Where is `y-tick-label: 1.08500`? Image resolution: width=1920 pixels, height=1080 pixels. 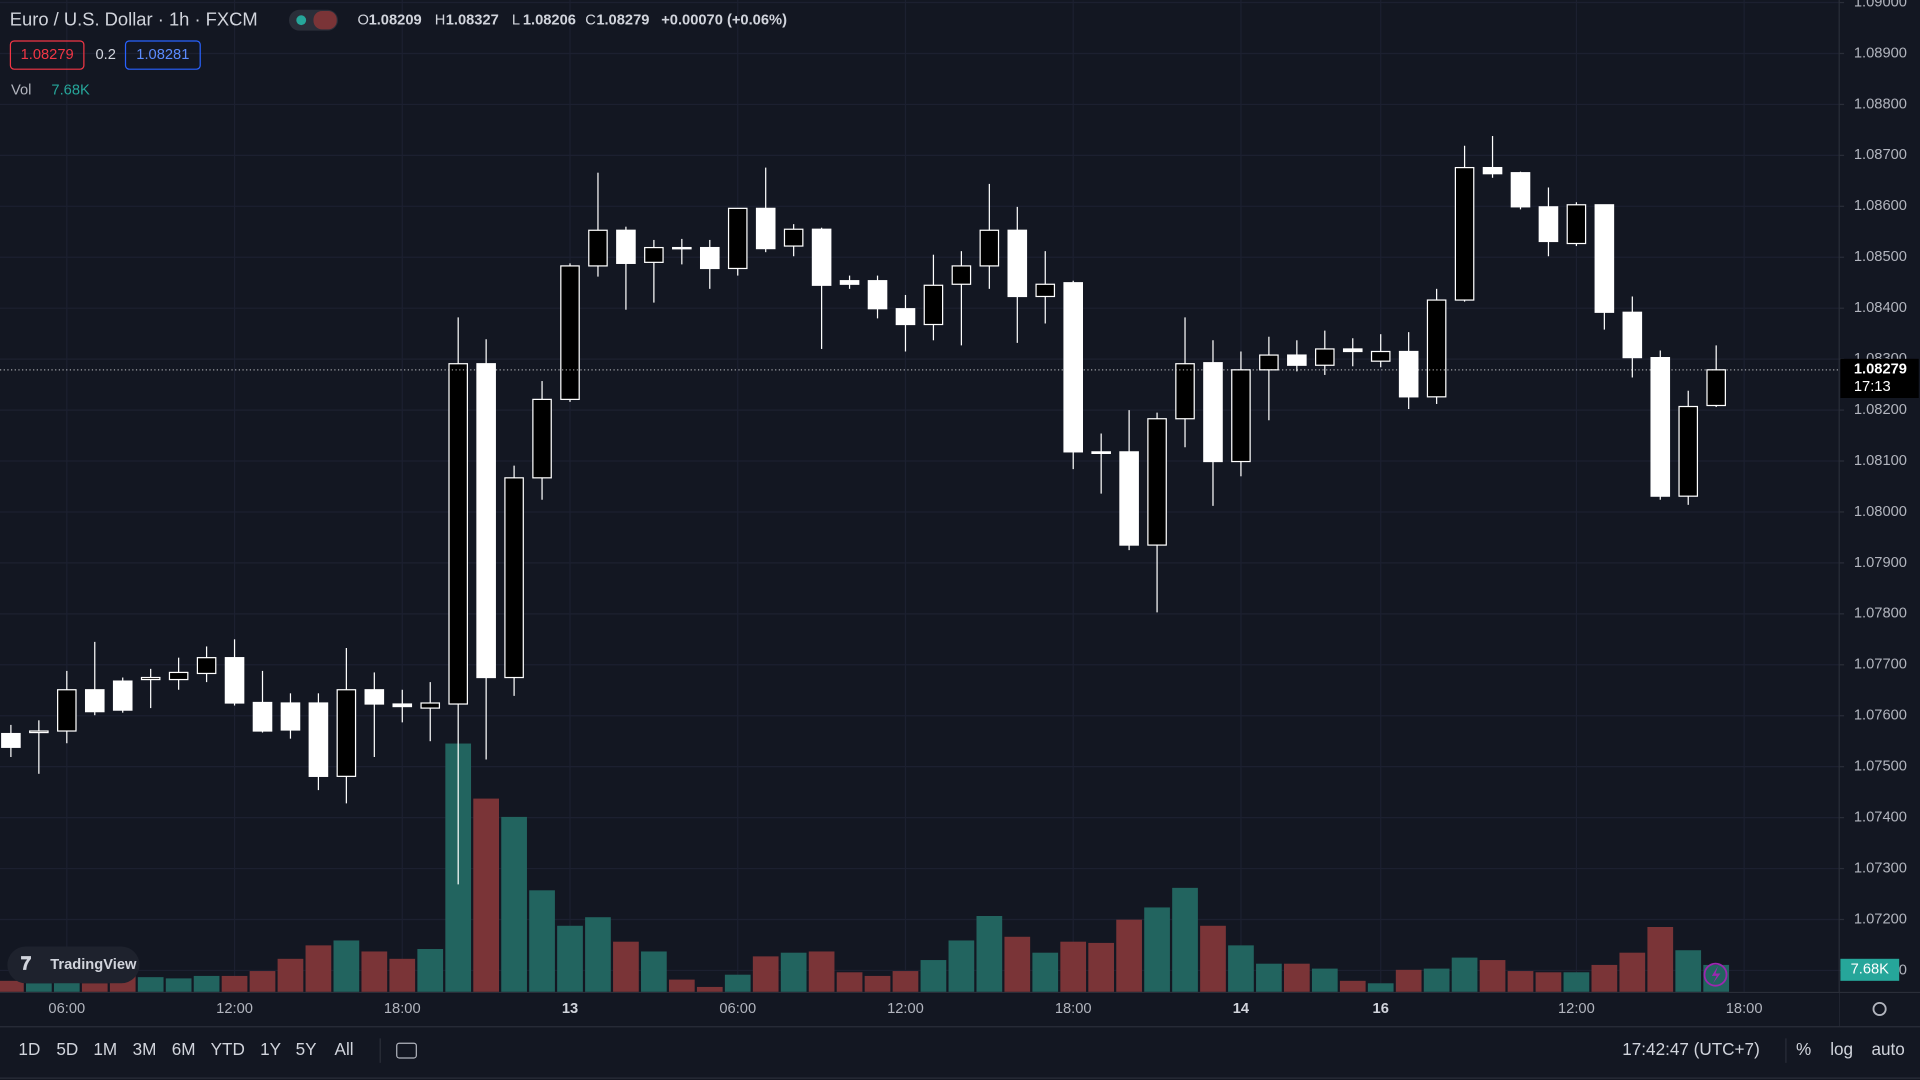
y-tick-label: 1.08500 is located at coordinates (1880, 257).